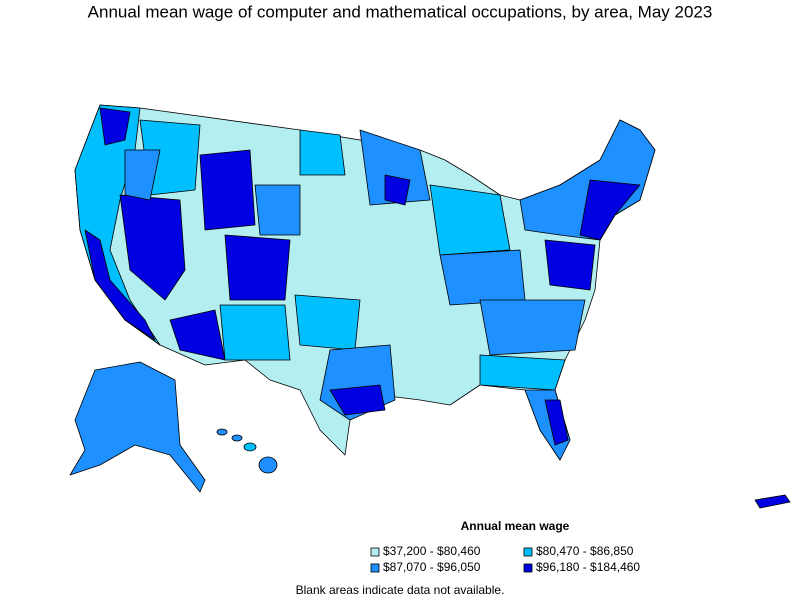 Image resolution: width=800 pixels, height=600 pixels. What do you see at coordinates (432, 567) in the screenshot?
I see `legend-label: $87,070 - $96,050` at bounding box center [432, 567].